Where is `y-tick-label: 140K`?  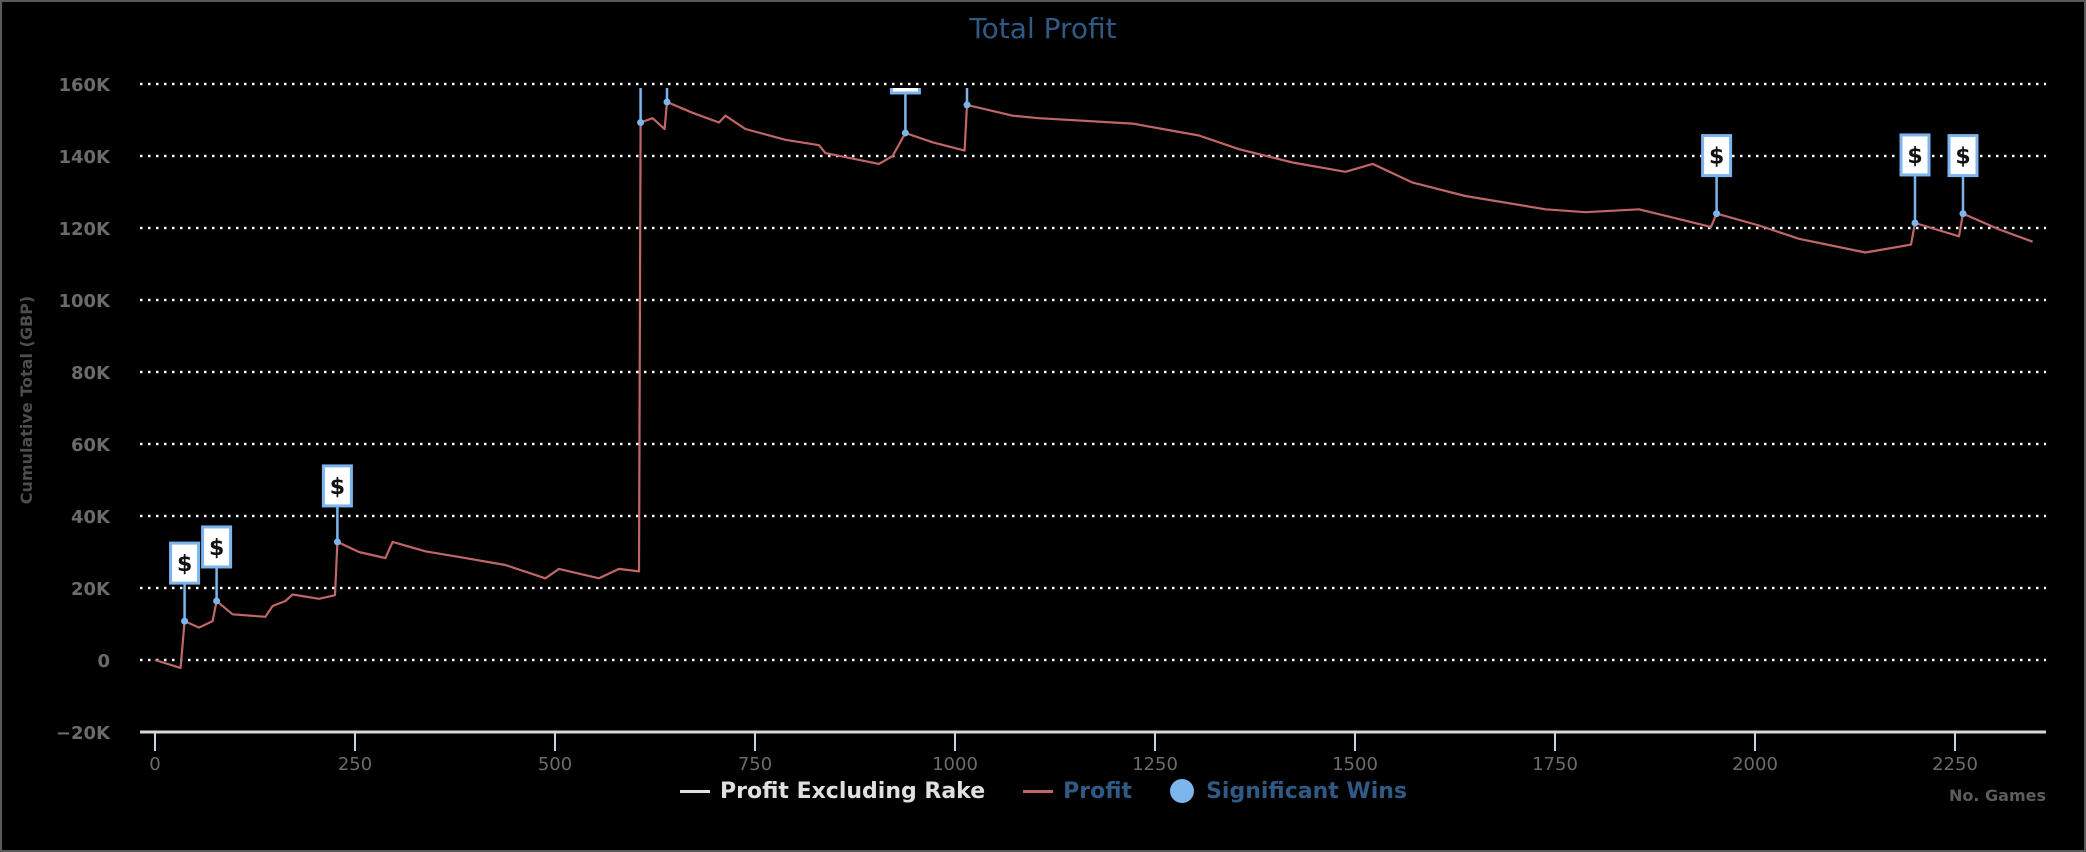
y-tick-label: 140K is located at coordinates (84, 157).